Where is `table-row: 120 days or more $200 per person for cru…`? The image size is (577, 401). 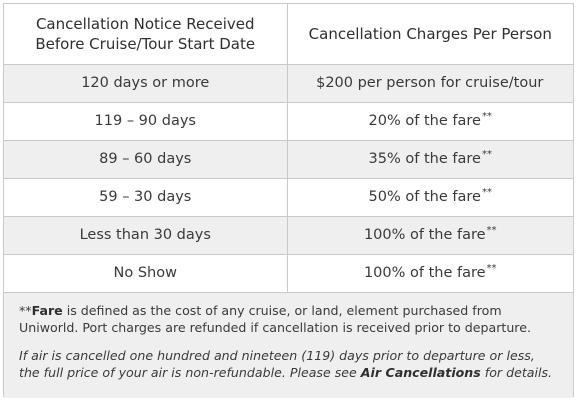 table-row: 120 days or more $200 per person for cru… is located at coordinates (288, 83).